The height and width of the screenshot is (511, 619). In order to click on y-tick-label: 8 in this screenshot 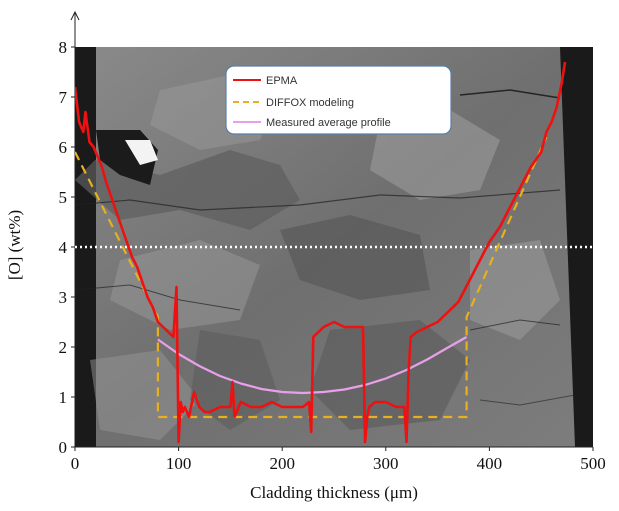, I will do `click(63, 47)`.